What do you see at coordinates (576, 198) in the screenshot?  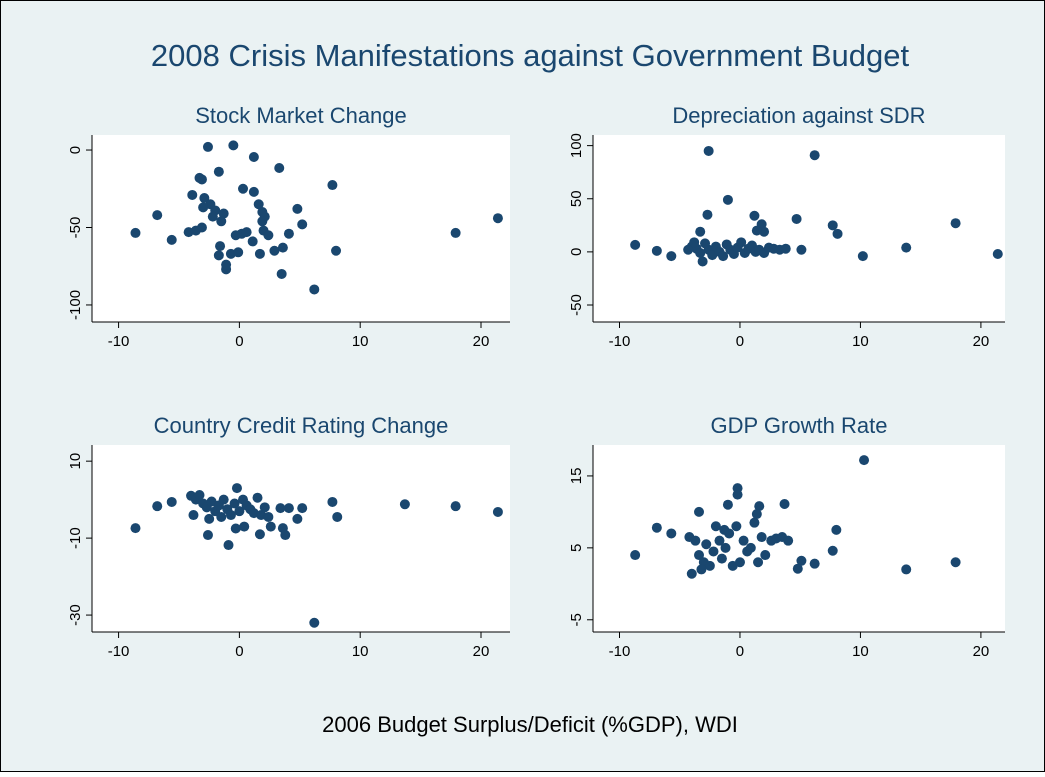 I see `y-tick-label: 50` at bounding box center [576, 198].